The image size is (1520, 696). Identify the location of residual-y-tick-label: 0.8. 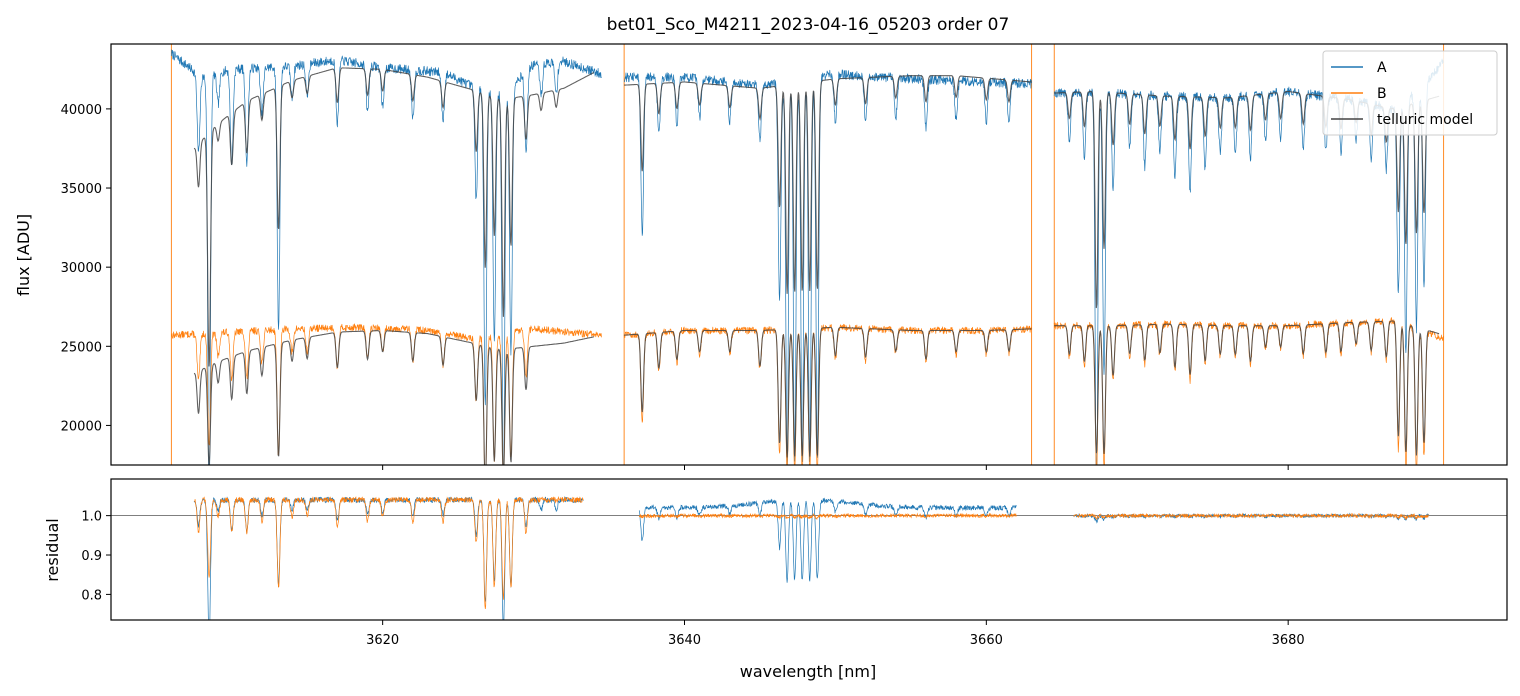
(91, 595).